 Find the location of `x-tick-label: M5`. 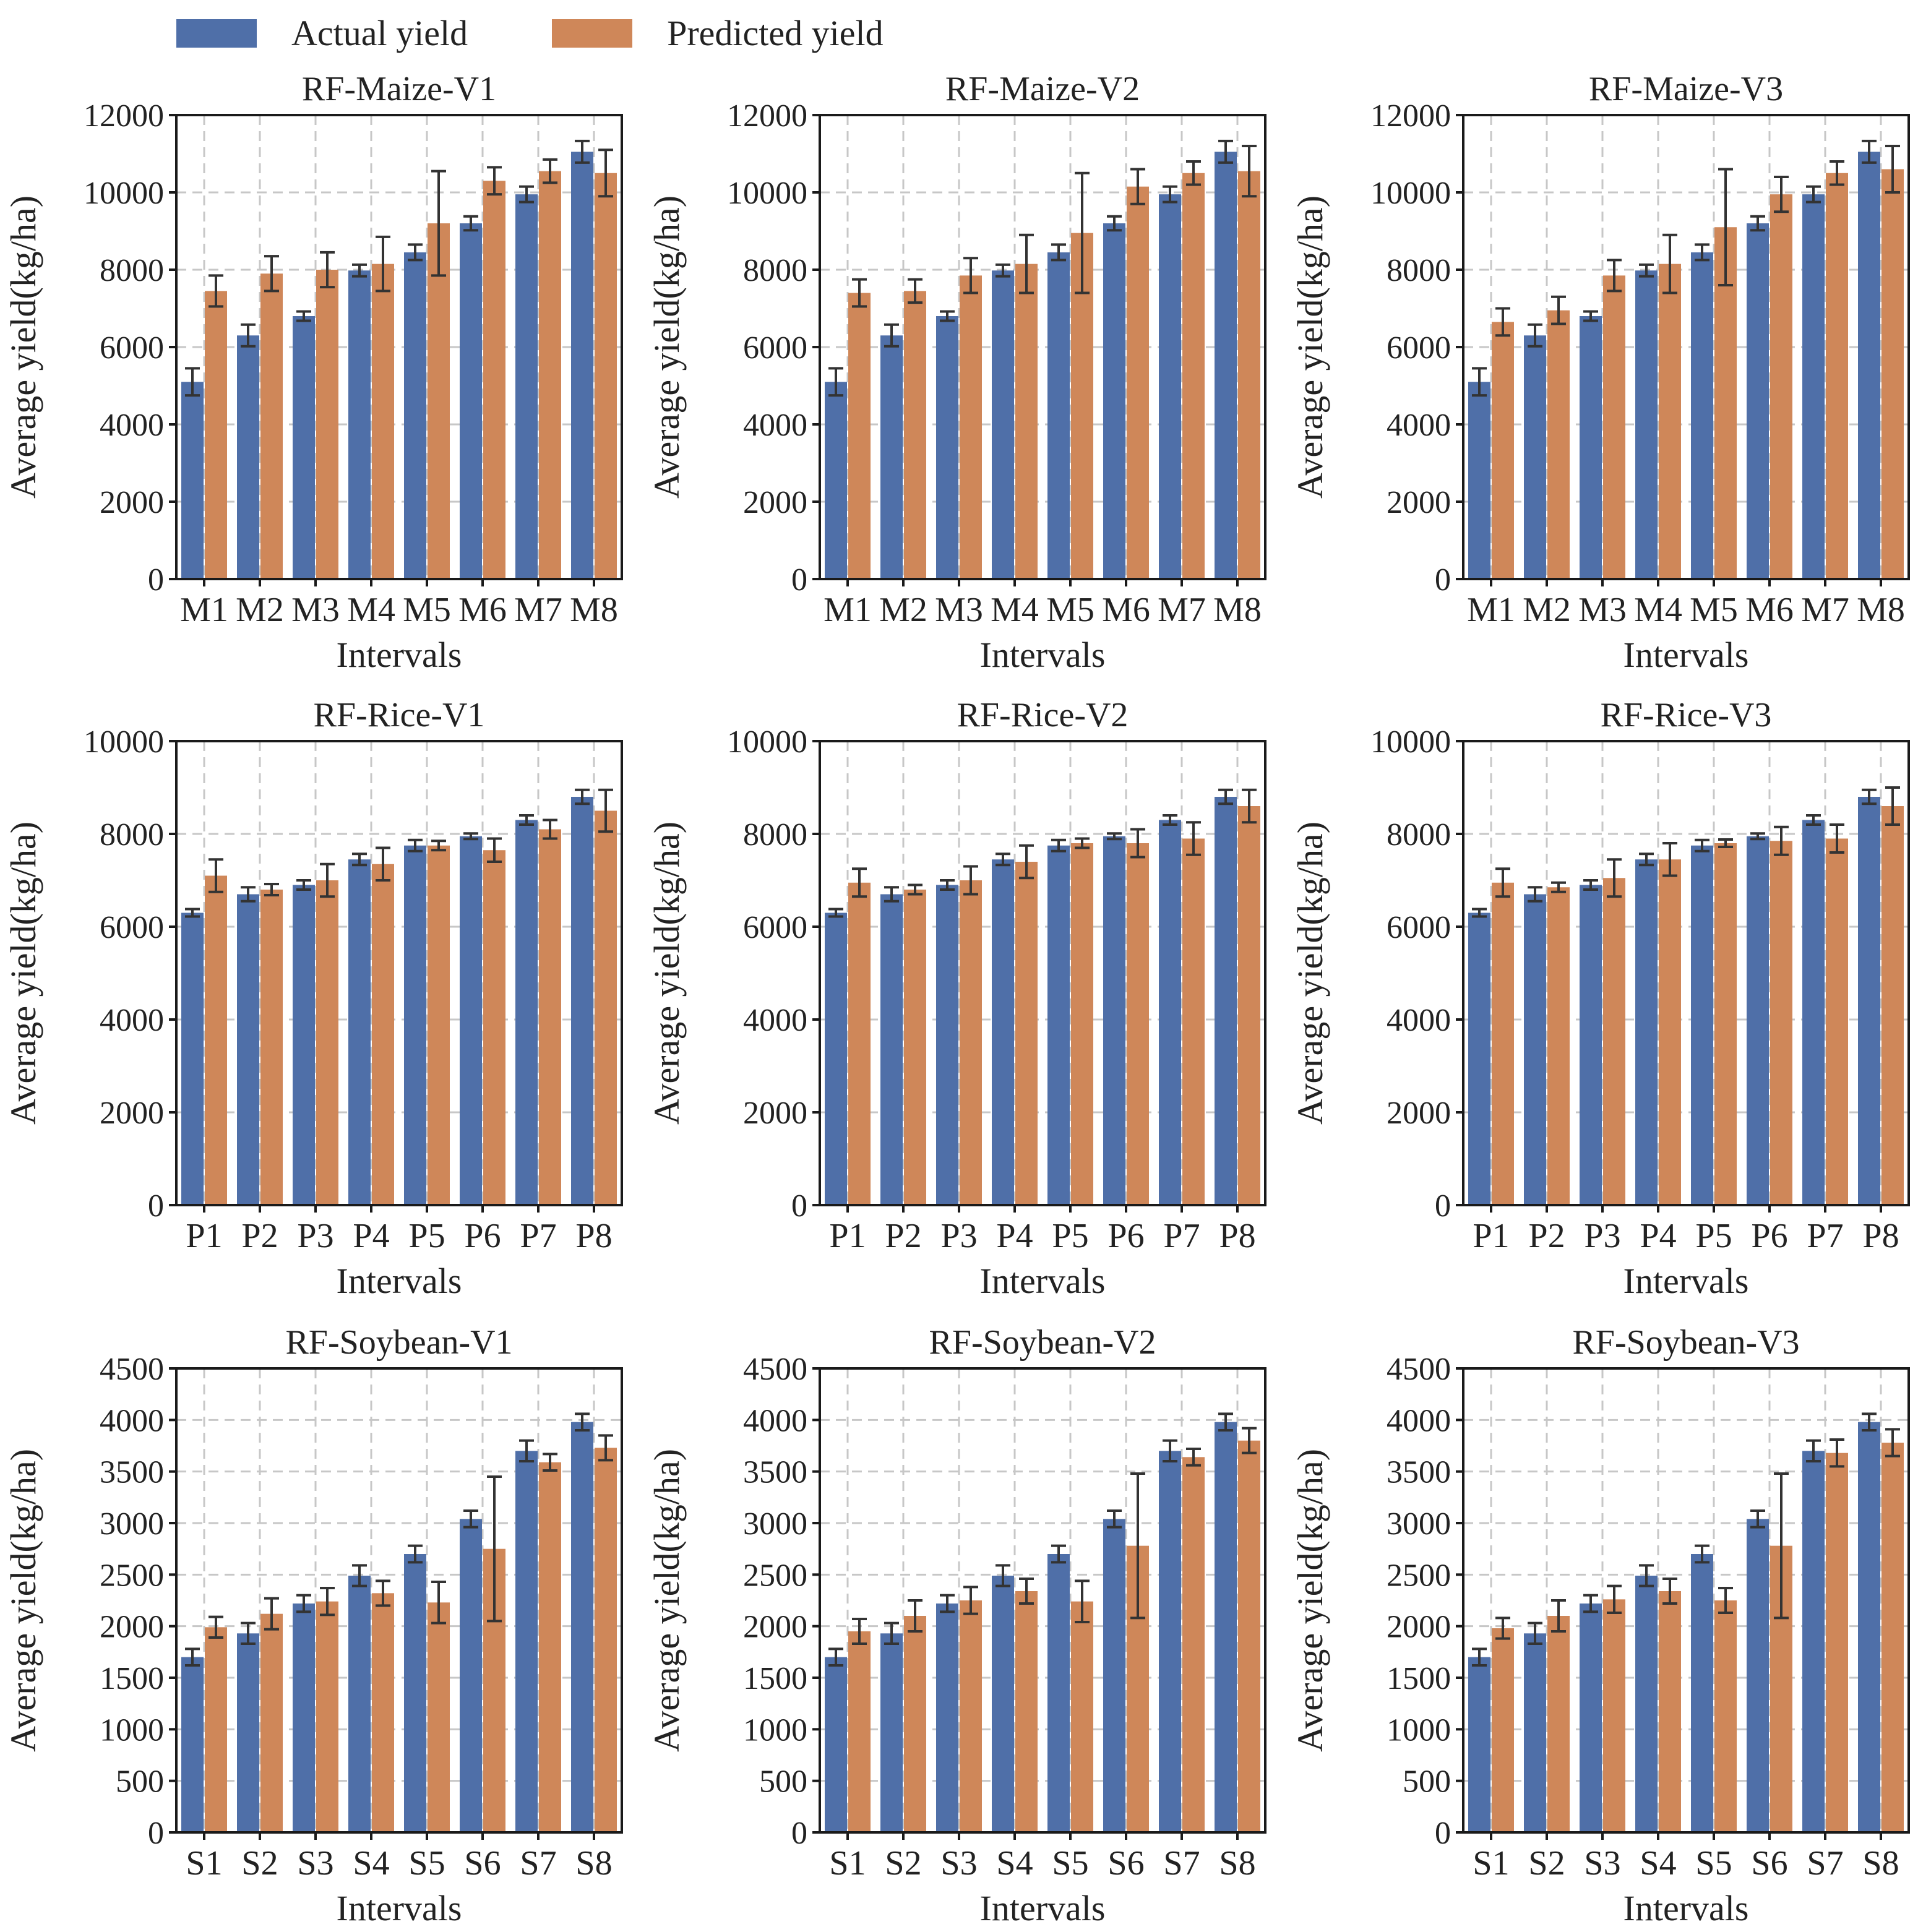

x-tick-label: M5 is located at coordinates (1714, 610).